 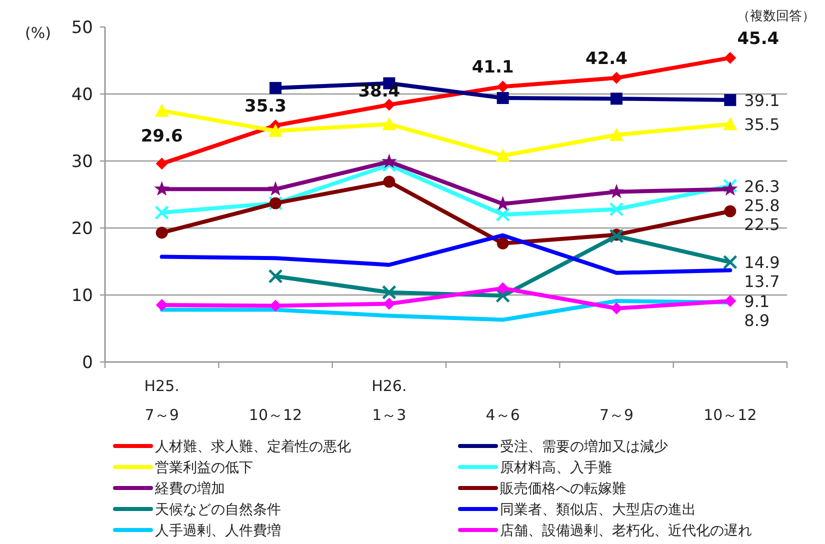 What do you see at coordinates (162, 400) in the screenshot?
I see `x-tick-label: H25. 7～9` at bounding box center [162, 400].